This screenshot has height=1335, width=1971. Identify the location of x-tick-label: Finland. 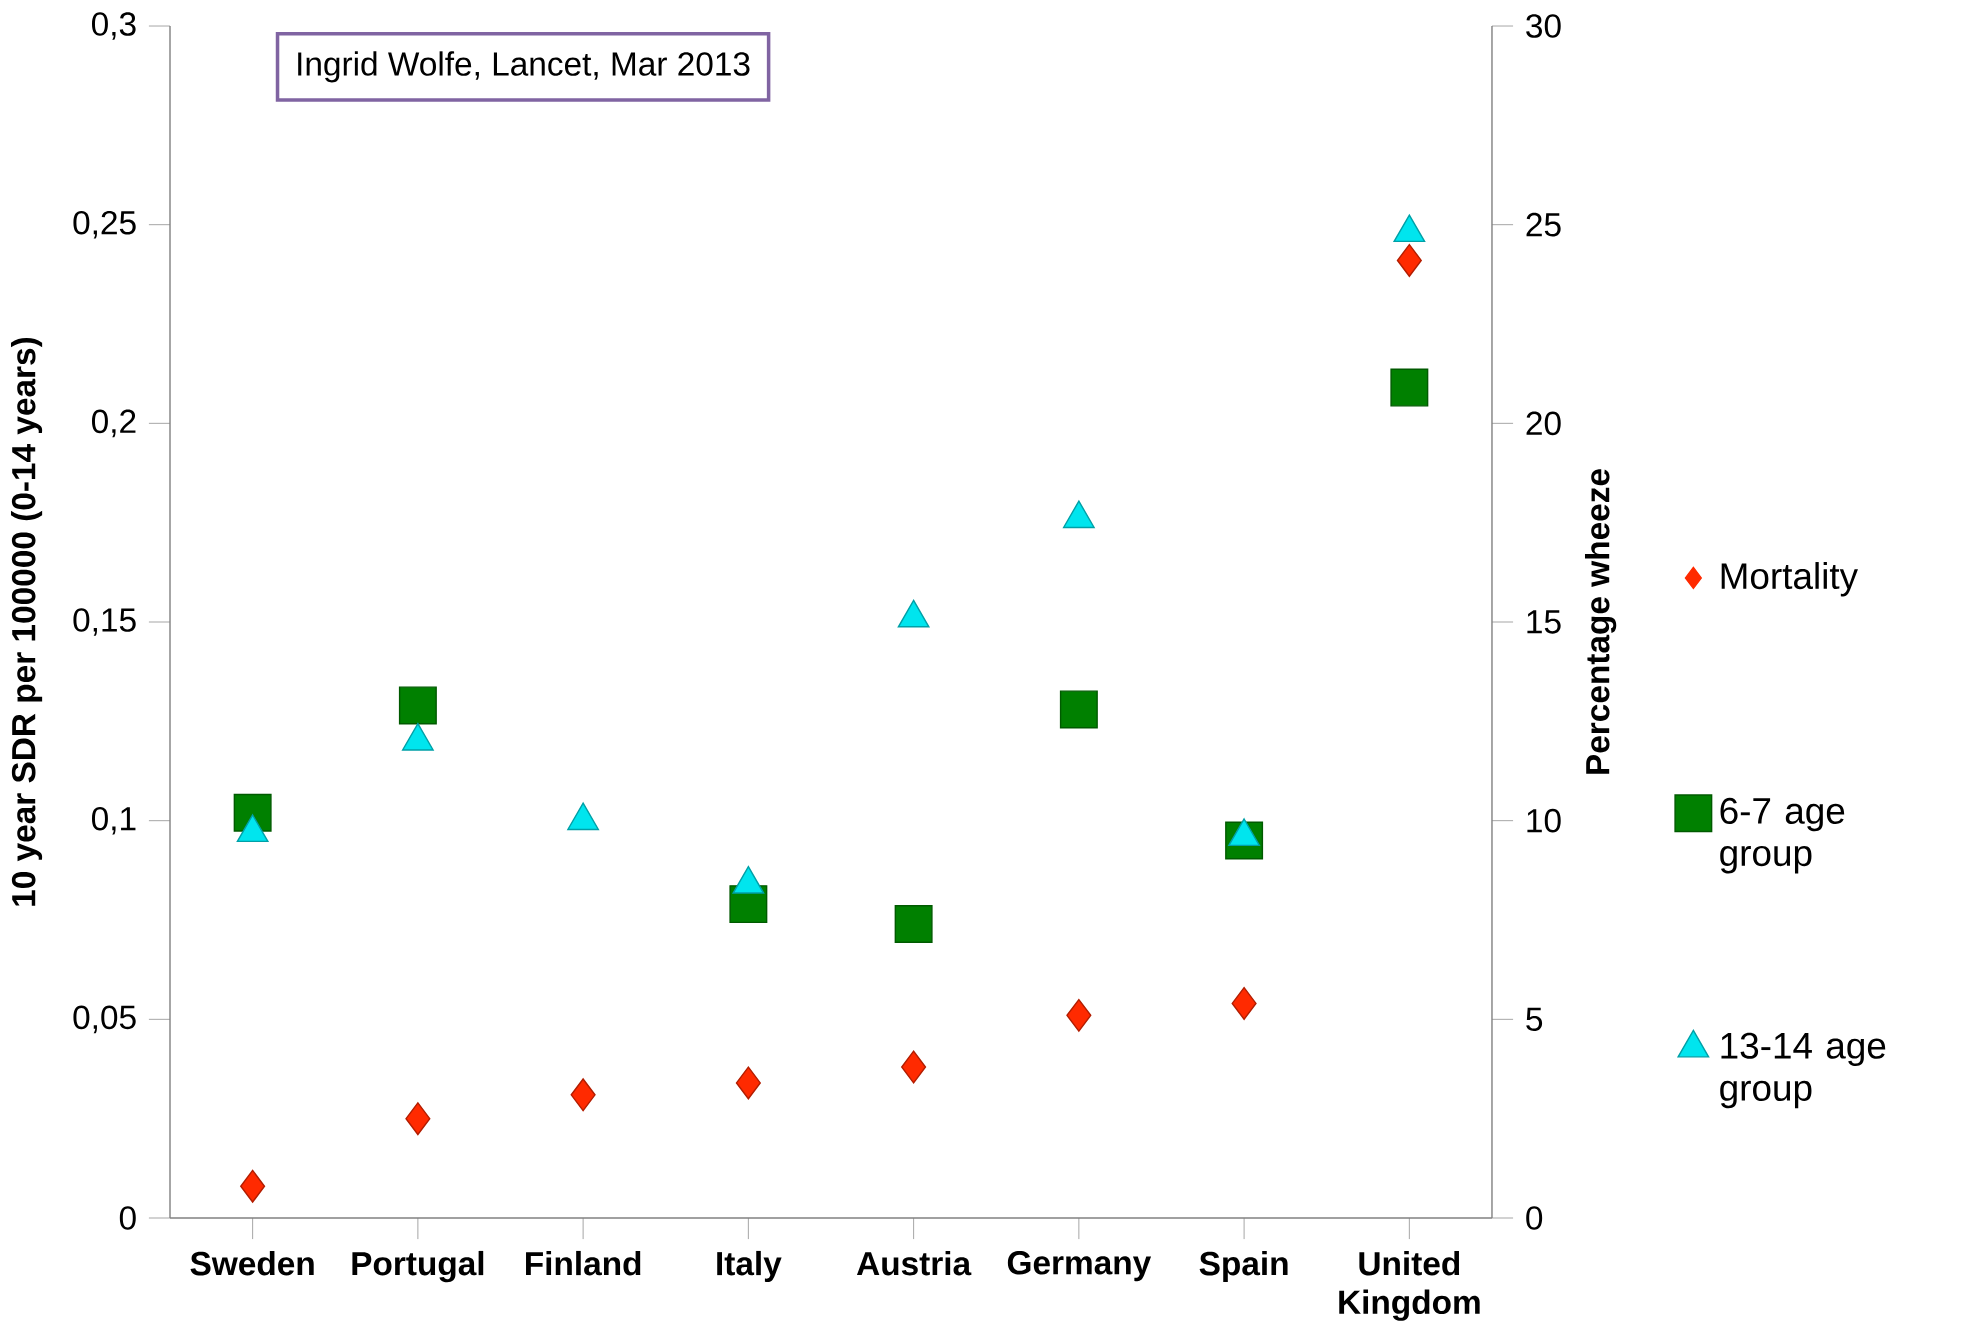
(583, 1263).